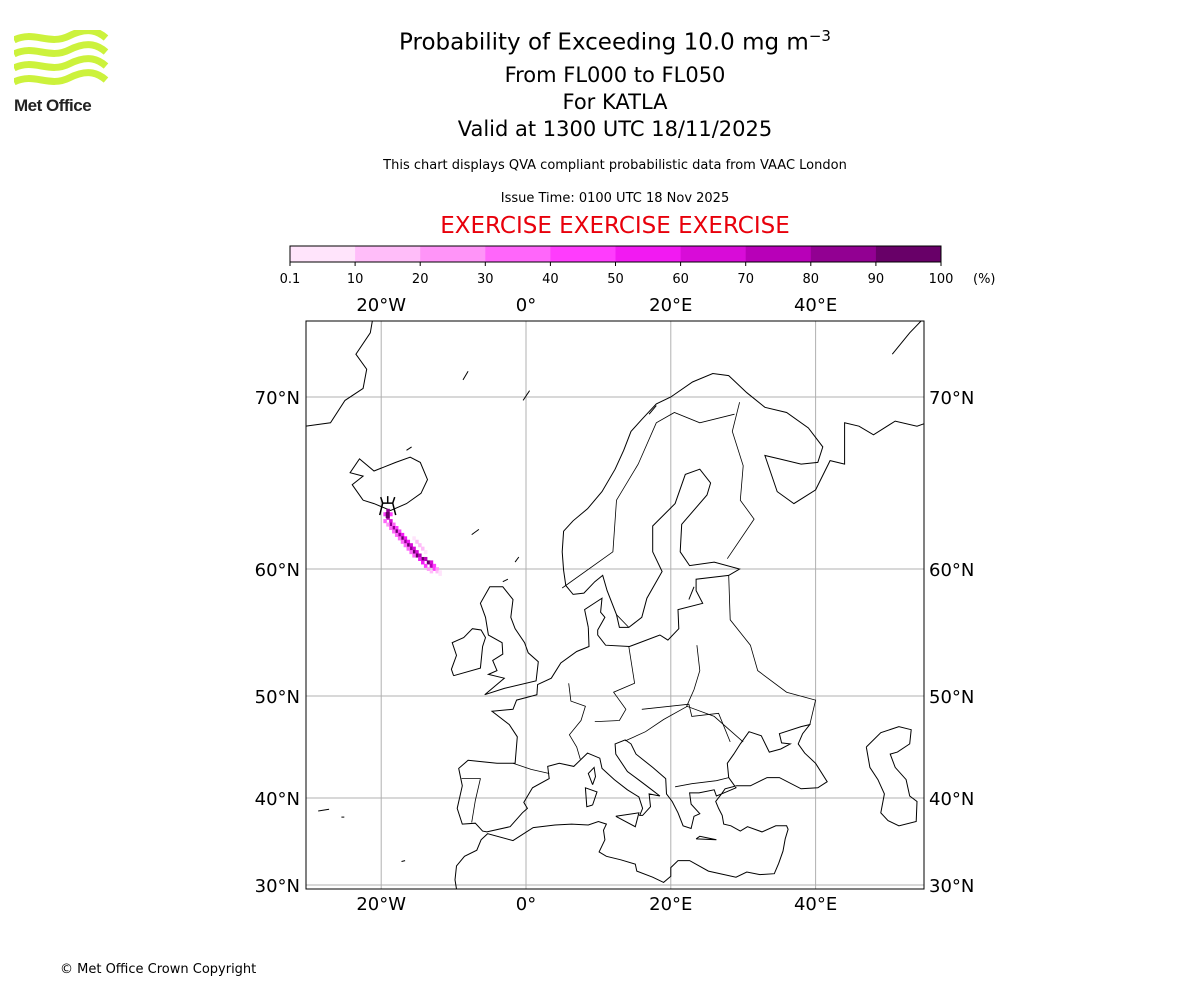  Describe the element at coordinates (951, 570) in the screenshot. I see `y-tick-label-right: 60°N` at that location.